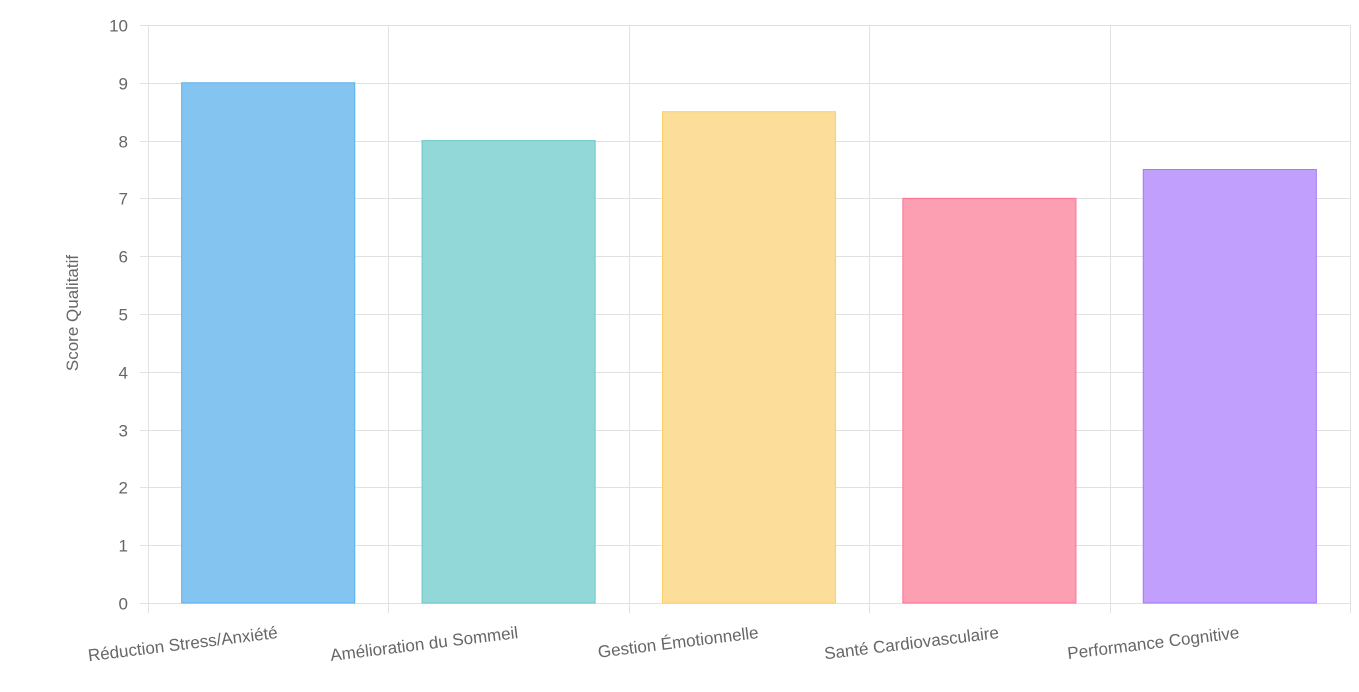  Describe the element at coordinates (123, 142) in the screenshot. I see `y-tick-label: 8` at that location.